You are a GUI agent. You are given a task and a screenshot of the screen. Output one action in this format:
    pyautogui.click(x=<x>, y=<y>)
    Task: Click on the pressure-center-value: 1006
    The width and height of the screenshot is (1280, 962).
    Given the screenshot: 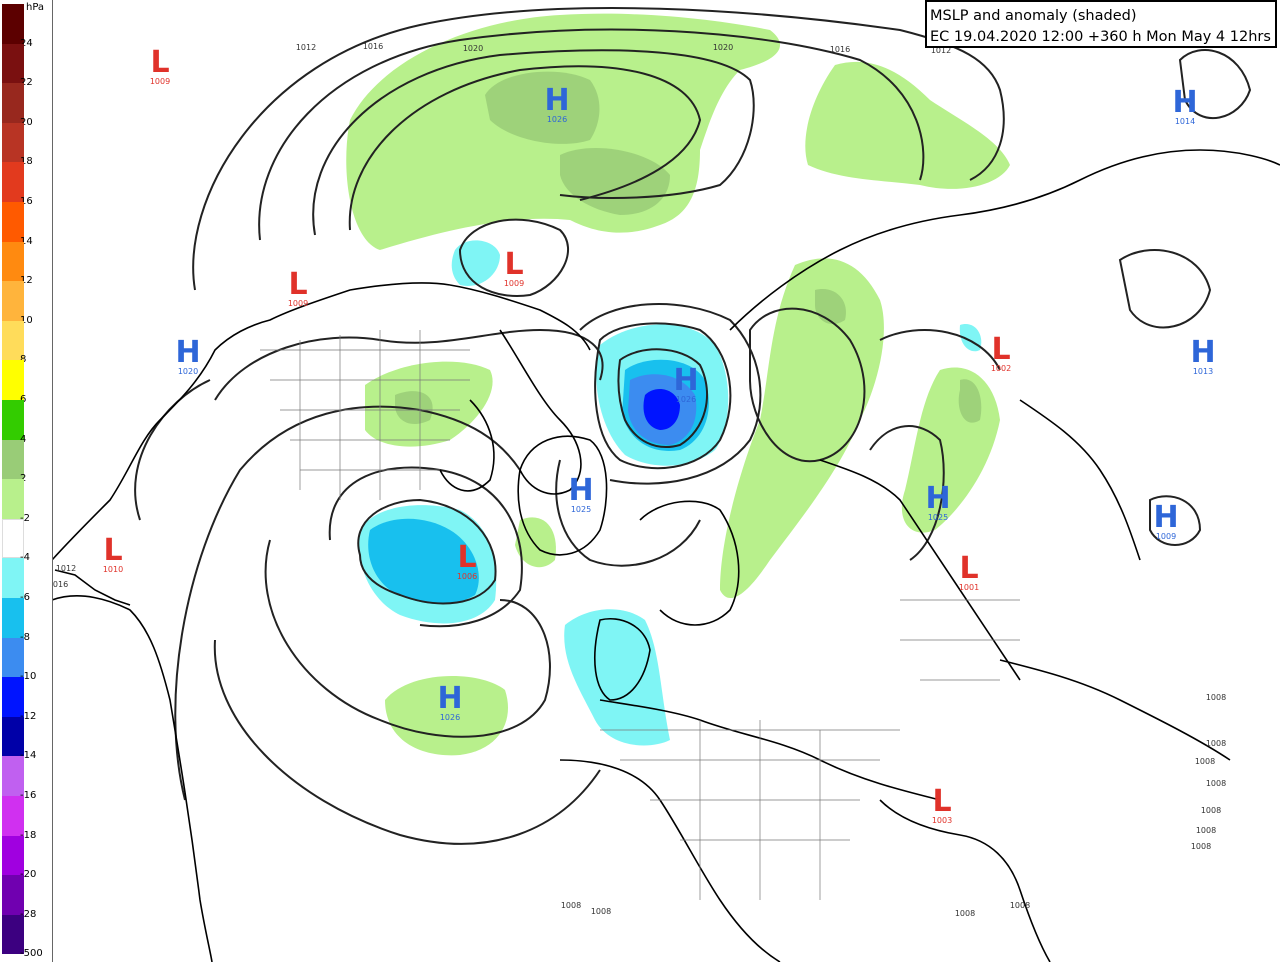 What is the action you would take?
    pyautogui.click(x=467, y=576)
    